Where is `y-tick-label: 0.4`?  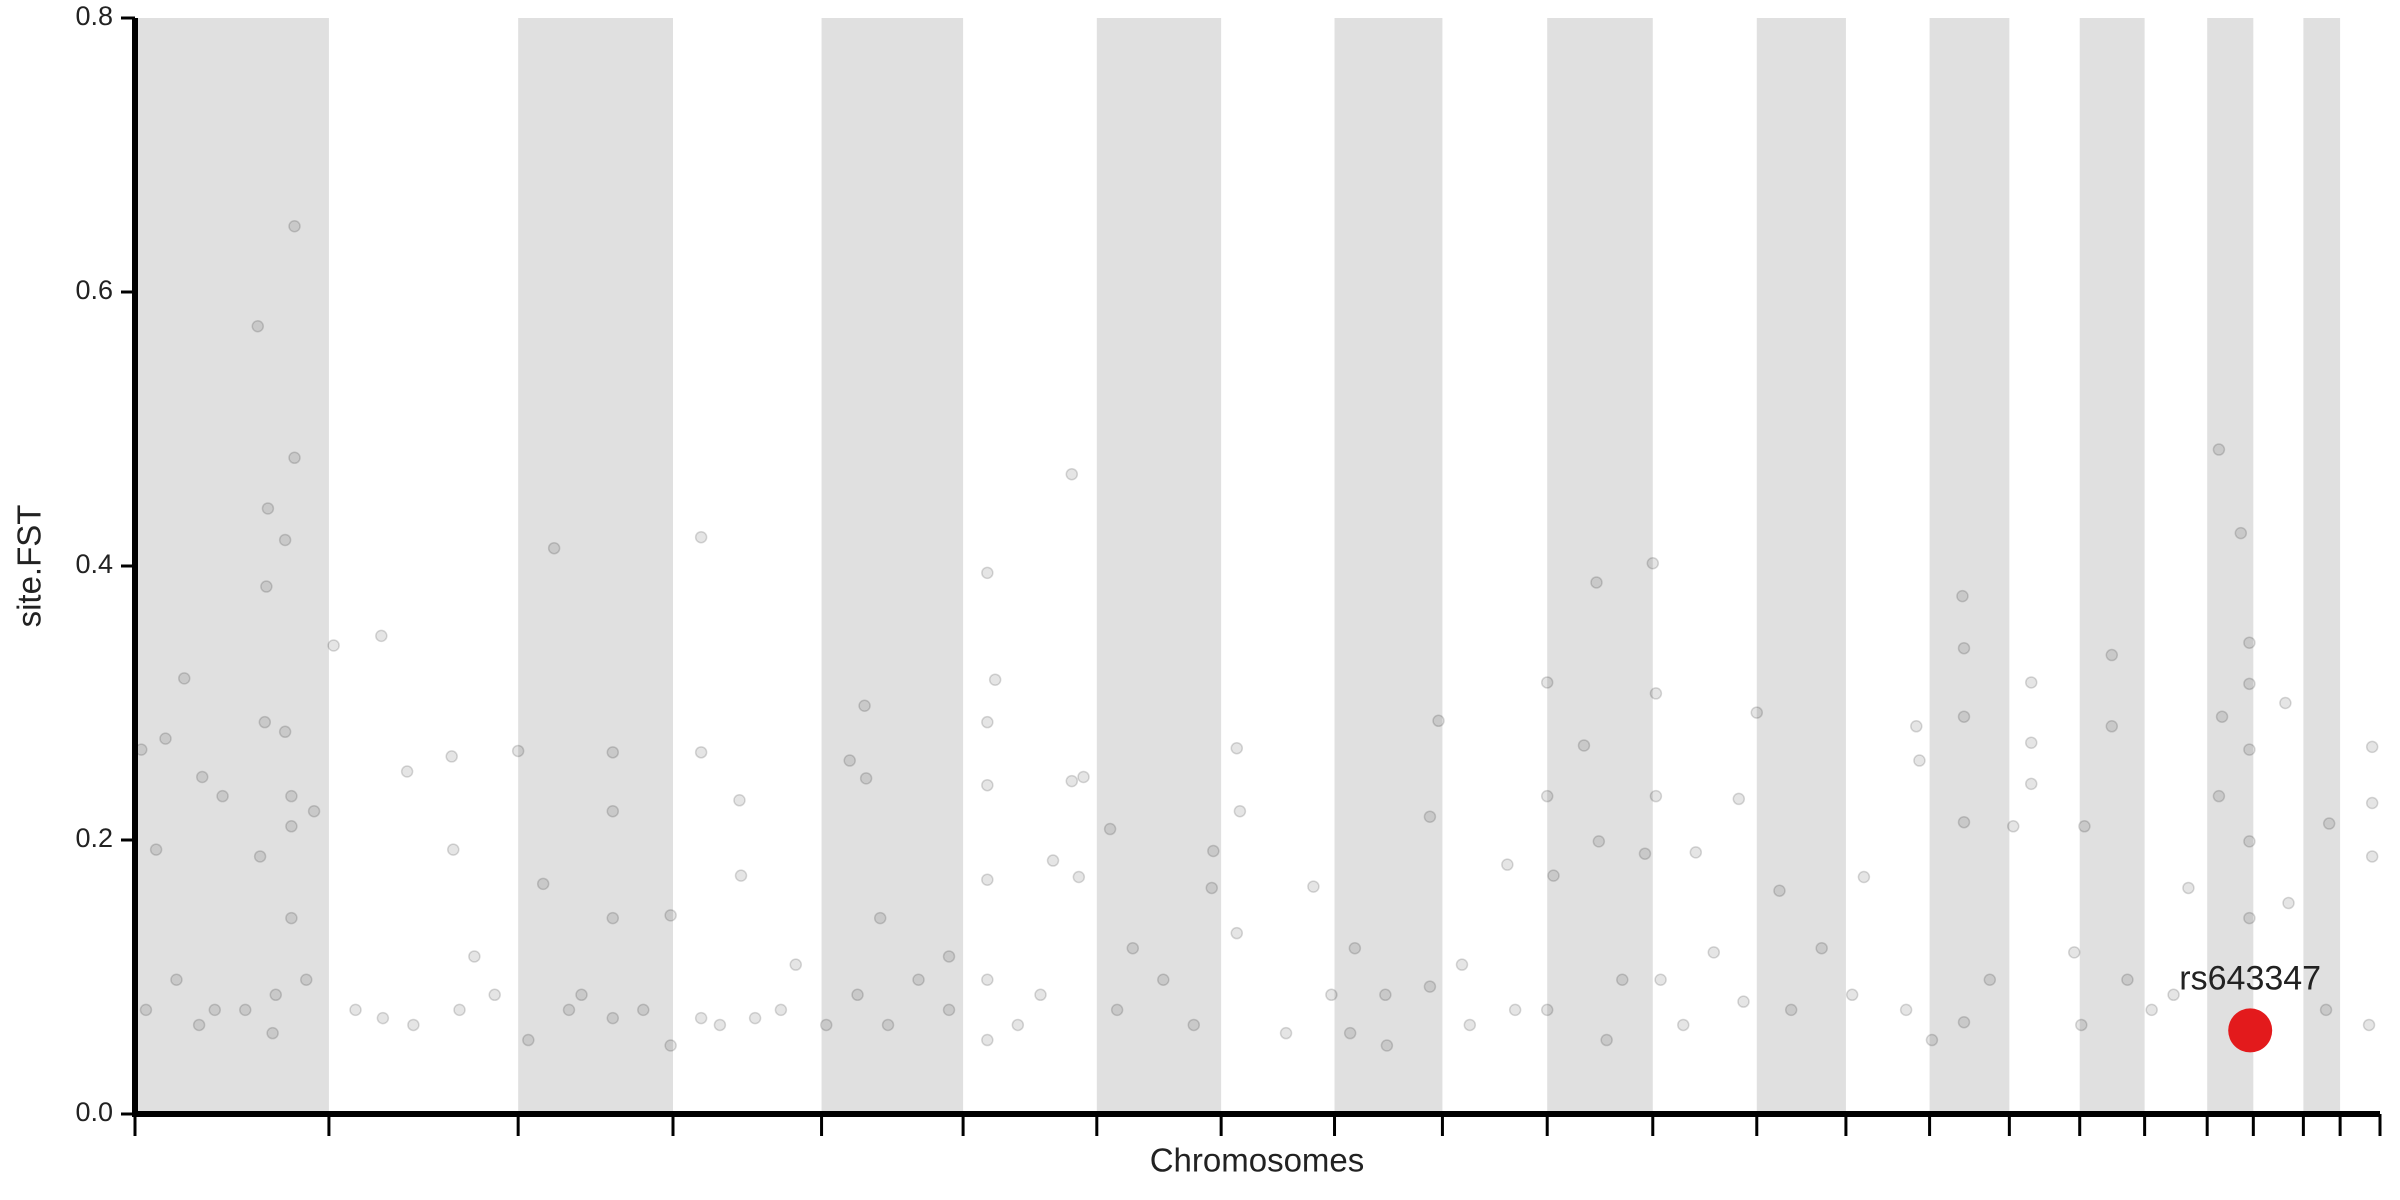
y-tick-label: 0.4 is located at coordinates (94, 564).